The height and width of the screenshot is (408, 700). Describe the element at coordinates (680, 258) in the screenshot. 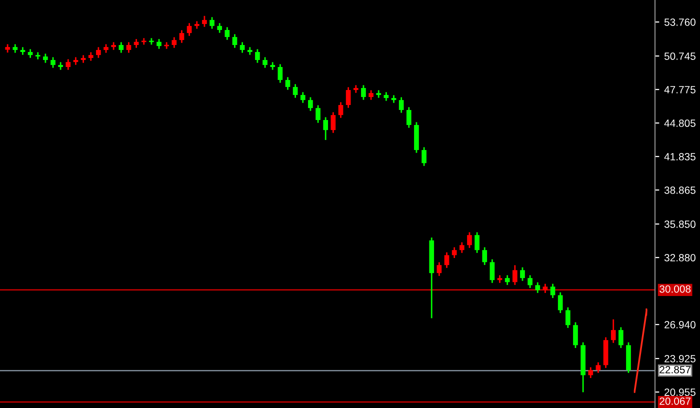

I see `y-tick-label: 32.880` at that location.